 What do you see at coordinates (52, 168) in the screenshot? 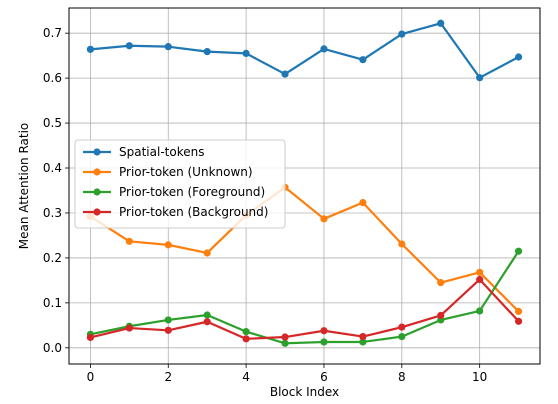
I see `y-tick-label: 0.4` at bounding box center [52, 168].